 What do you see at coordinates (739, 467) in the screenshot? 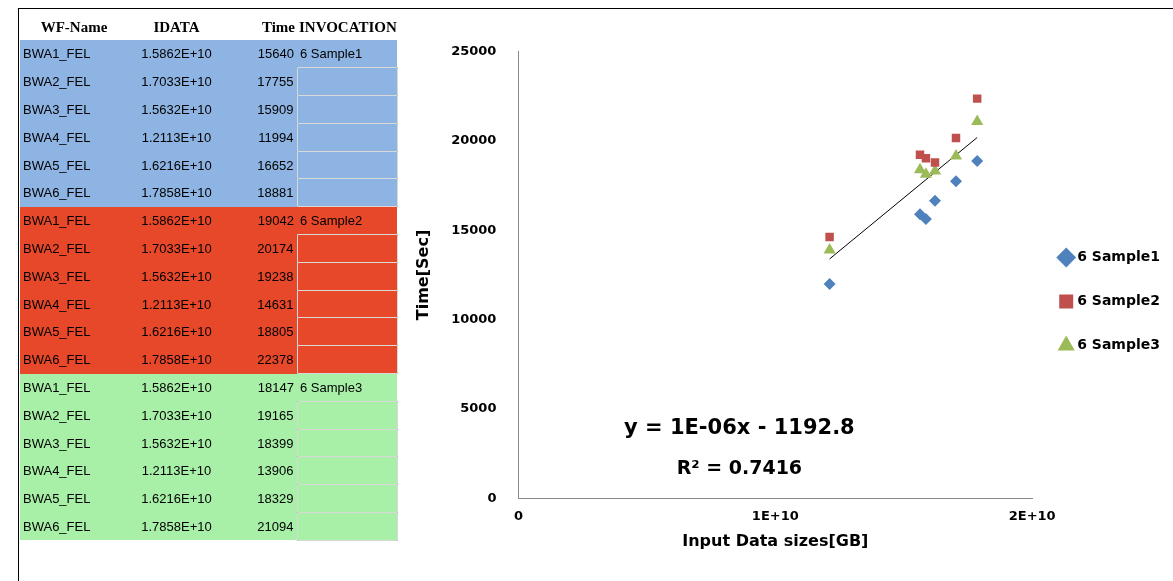
I see `annotation: R² = 0.7416` at bounding box center [739, 467].